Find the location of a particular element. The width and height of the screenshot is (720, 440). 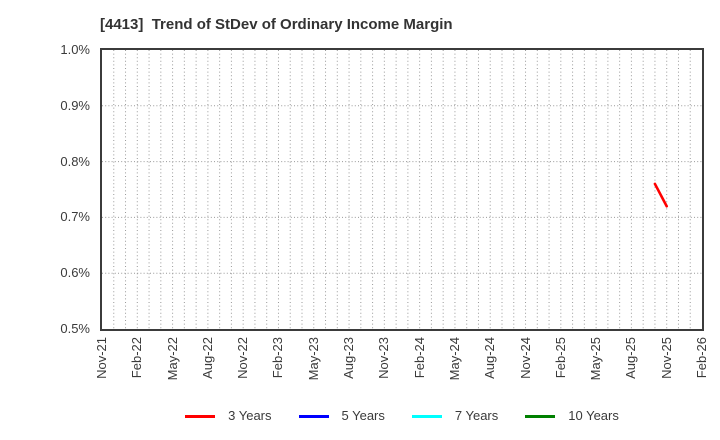

legend-item-3-years: 3 Years is located at coordinates (228, 416).